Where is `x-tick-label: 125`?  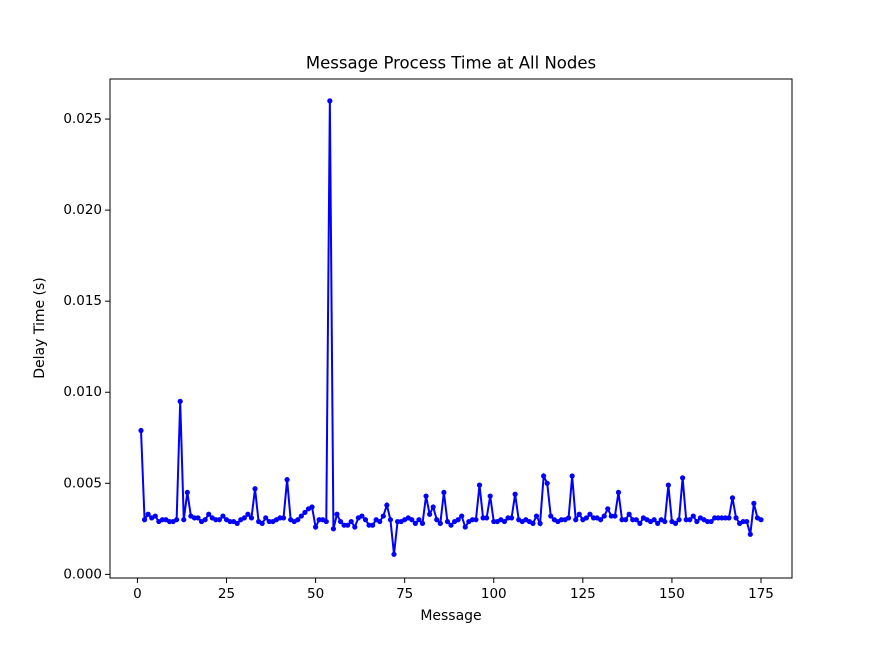
x-tick-label: 125 is located at coordinates (583, 594).